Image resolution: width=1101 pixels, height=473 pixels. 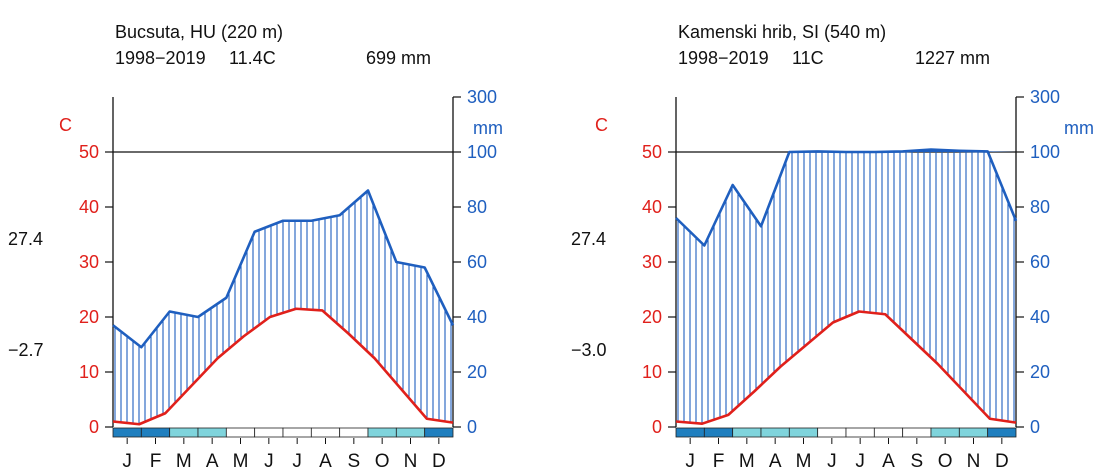 What do you see at coordinates (199, 32) in the screenshot?
I see `station-title: Bucsuta, HU (220 m)` at bounding box center [199, 32].